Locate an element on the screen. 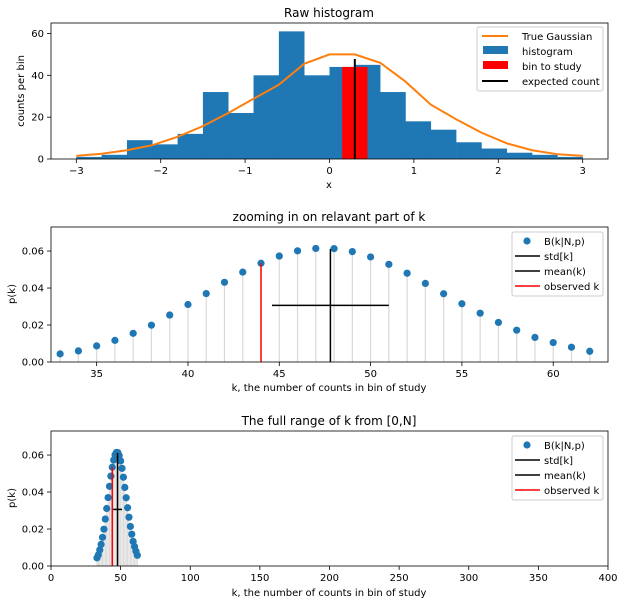 The width and height of the screenshot is (624, 604). x-tick-label: 45 is located at coordinates (279, 374).